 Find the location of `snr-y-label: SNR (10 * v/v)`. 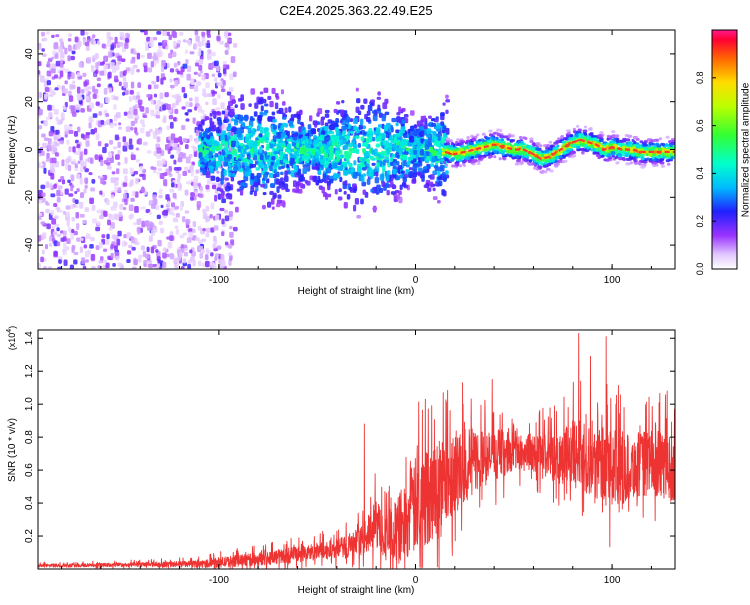

snr-y-label: SNR (10 * v/v) is located at coordinates (12, 450).